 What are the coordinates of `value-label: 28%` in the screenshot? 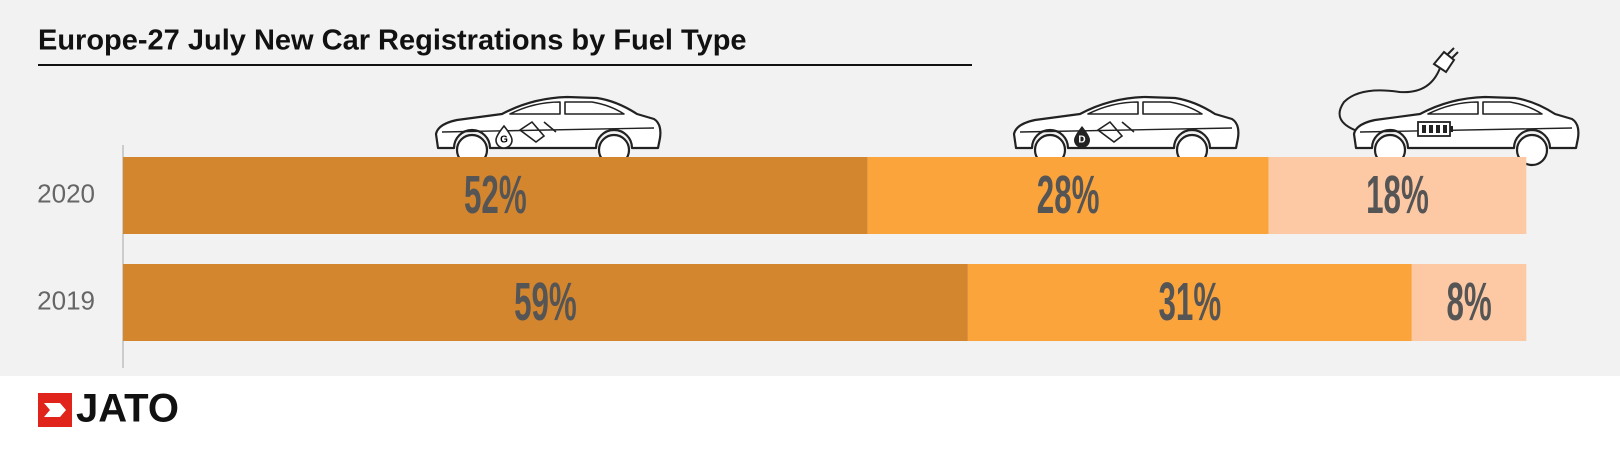 It's located at (1068, 195).